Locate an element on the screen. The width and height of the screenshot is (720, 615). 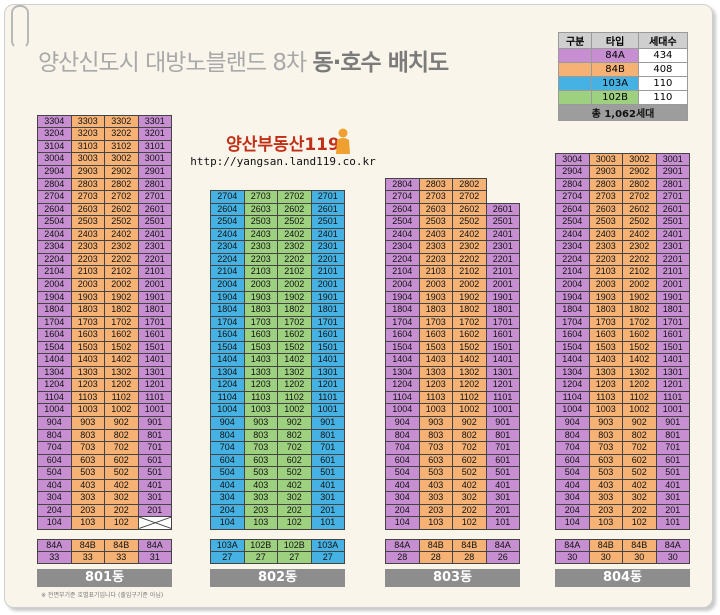
unit-cell: 1104 is located at coordinates (572, 397).